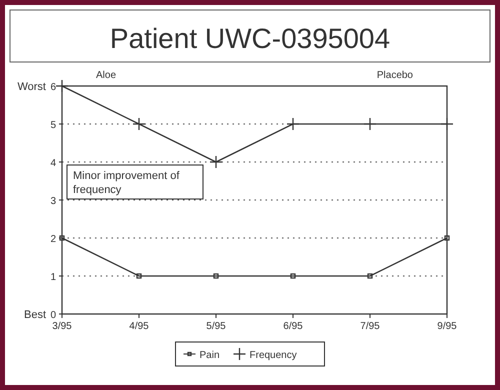 The image size is (500, 390). What do you see at coordinates (370, 326) in the screenshot?
I see `x-tick-label: 7/95` at bounding box center [370, 326].